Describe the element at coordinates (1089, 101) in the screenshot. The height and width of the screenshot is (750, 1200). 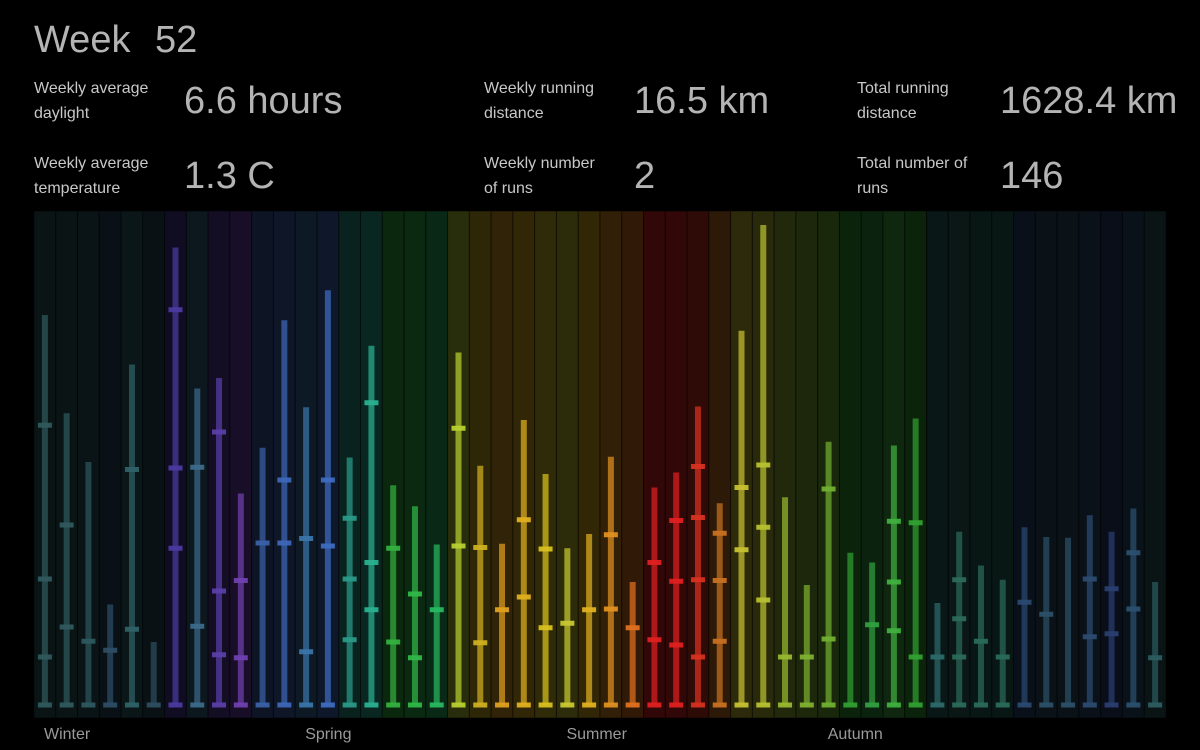
I see `stat-value: 1628.4 km` at that location.